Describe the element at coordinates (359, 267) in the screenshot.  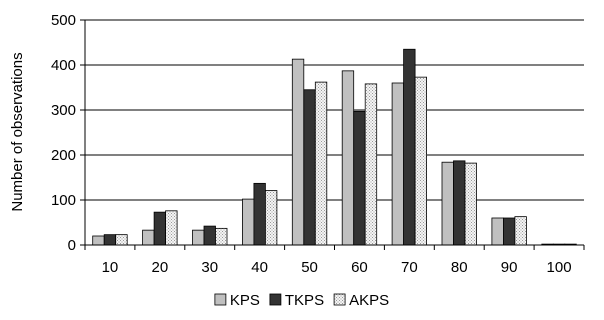
I see `x-tick-label: 60` at that location.